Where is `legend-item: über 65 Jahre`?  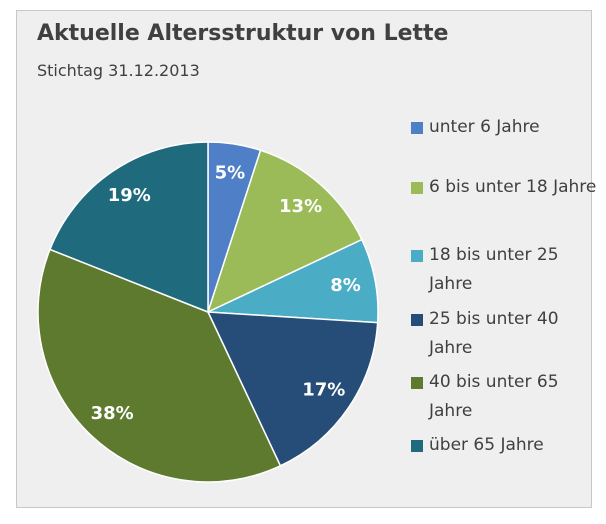 legend-item: über 65 Jahre is located at coordinates (504, 445).